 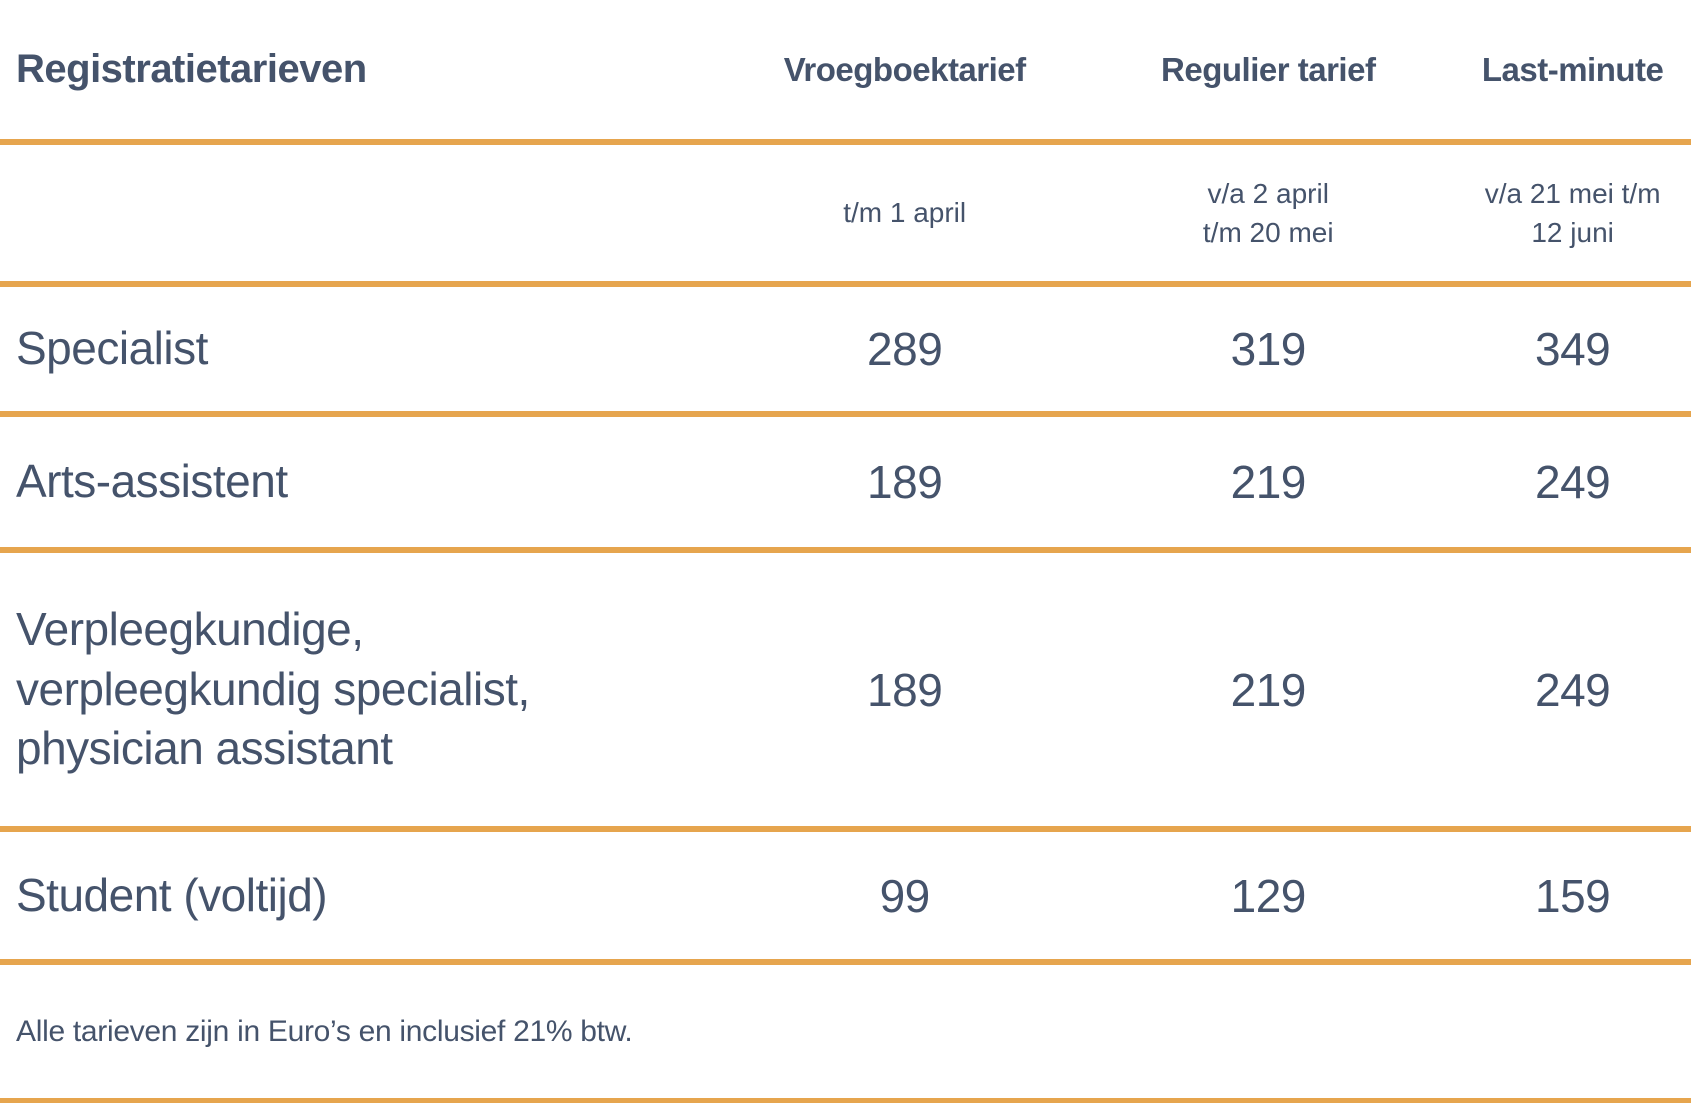 I want to click on table-row-arts-assistent: Arts-assistent 189 219 249, so click(x=845, y=485).